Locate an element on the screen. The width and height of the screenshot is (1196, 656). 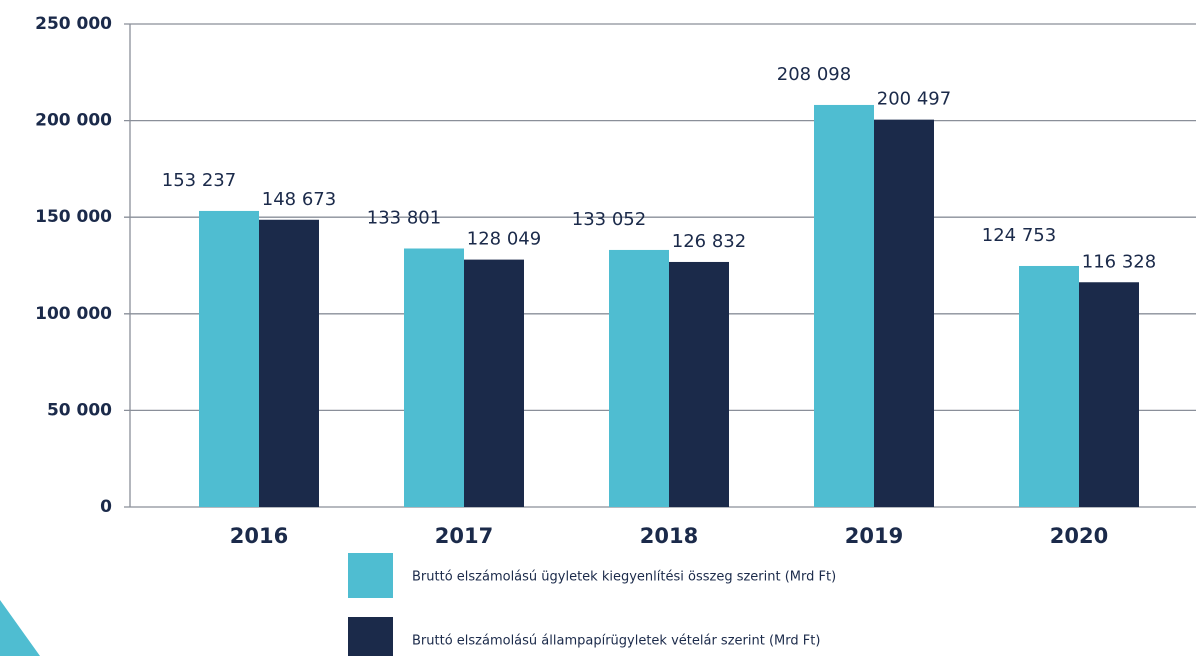
value-label: 124 753 is located at coordinates (1019, 235).